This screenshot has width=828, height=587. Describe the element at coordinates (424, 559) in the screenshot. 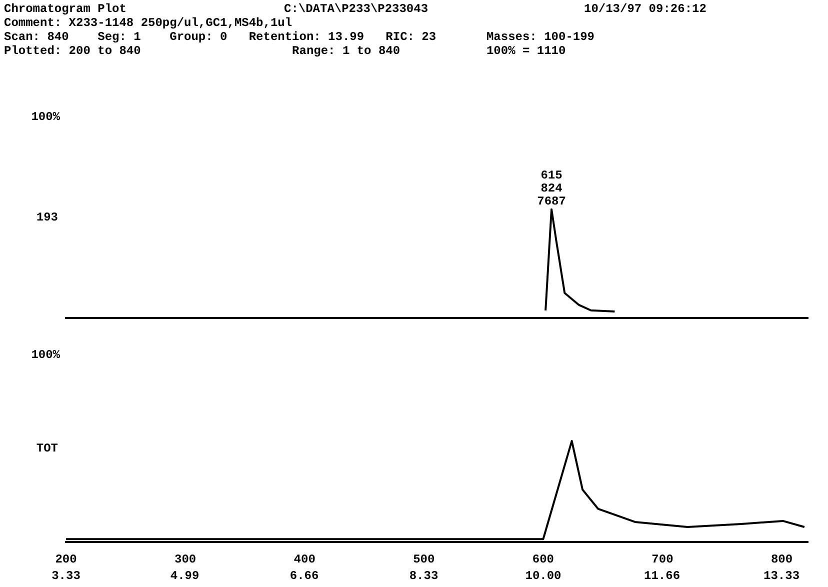

I see `x-tick-label: 500` at that location.